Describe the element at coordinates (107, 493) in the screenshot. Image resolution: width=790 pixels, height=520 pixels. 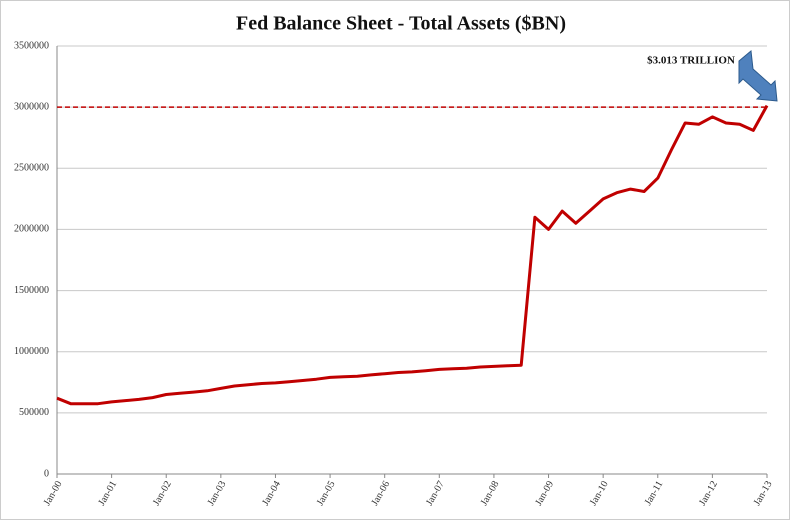
I see `x-tick-label: Jan-01` at that location.